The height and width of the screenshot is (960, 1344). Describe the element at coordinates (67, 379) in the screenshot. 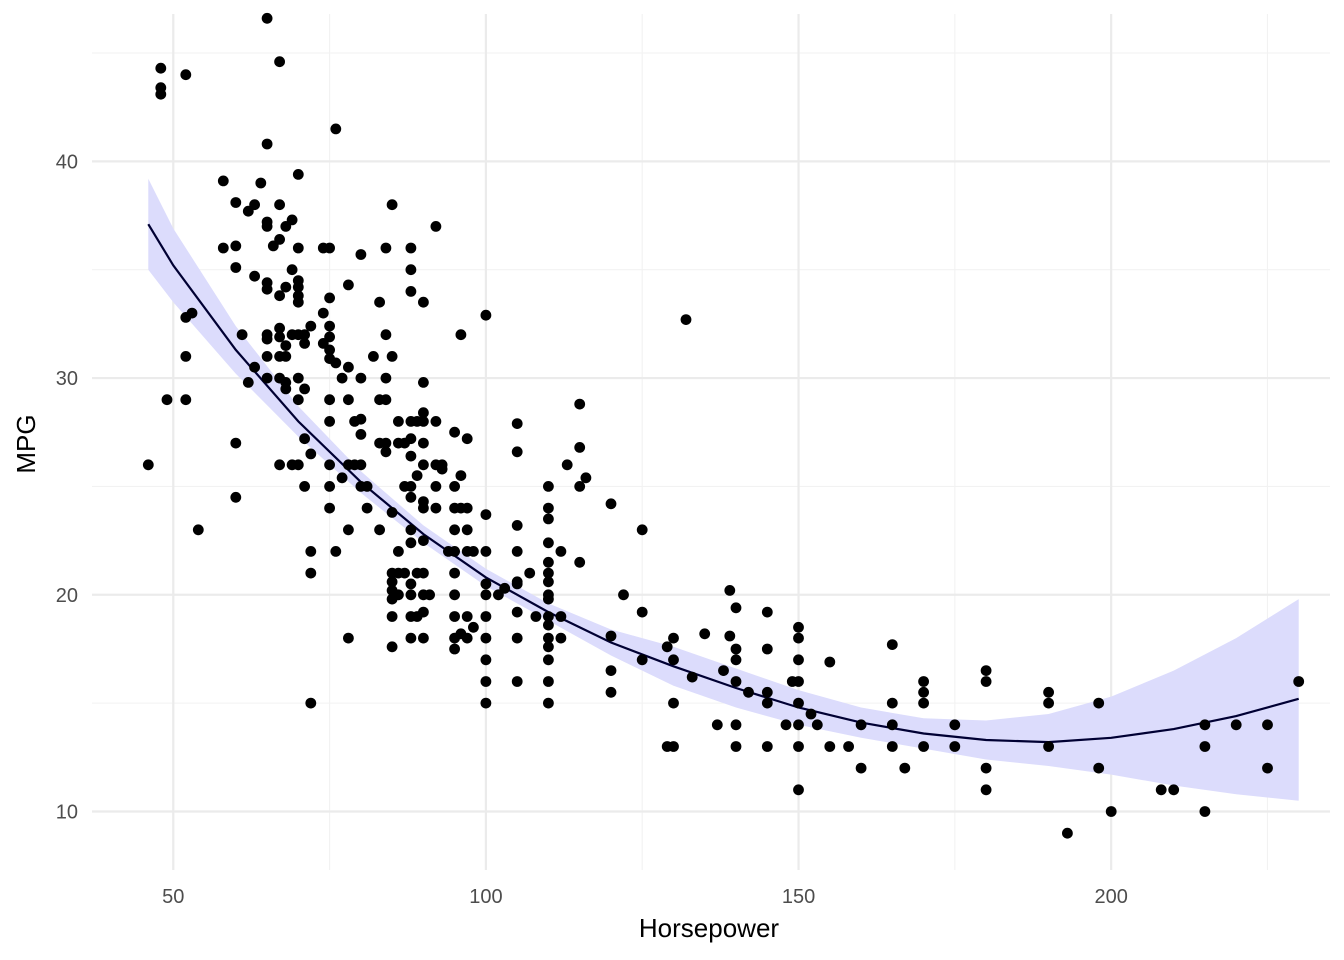

I see `y-tick-label: 30` at that location.